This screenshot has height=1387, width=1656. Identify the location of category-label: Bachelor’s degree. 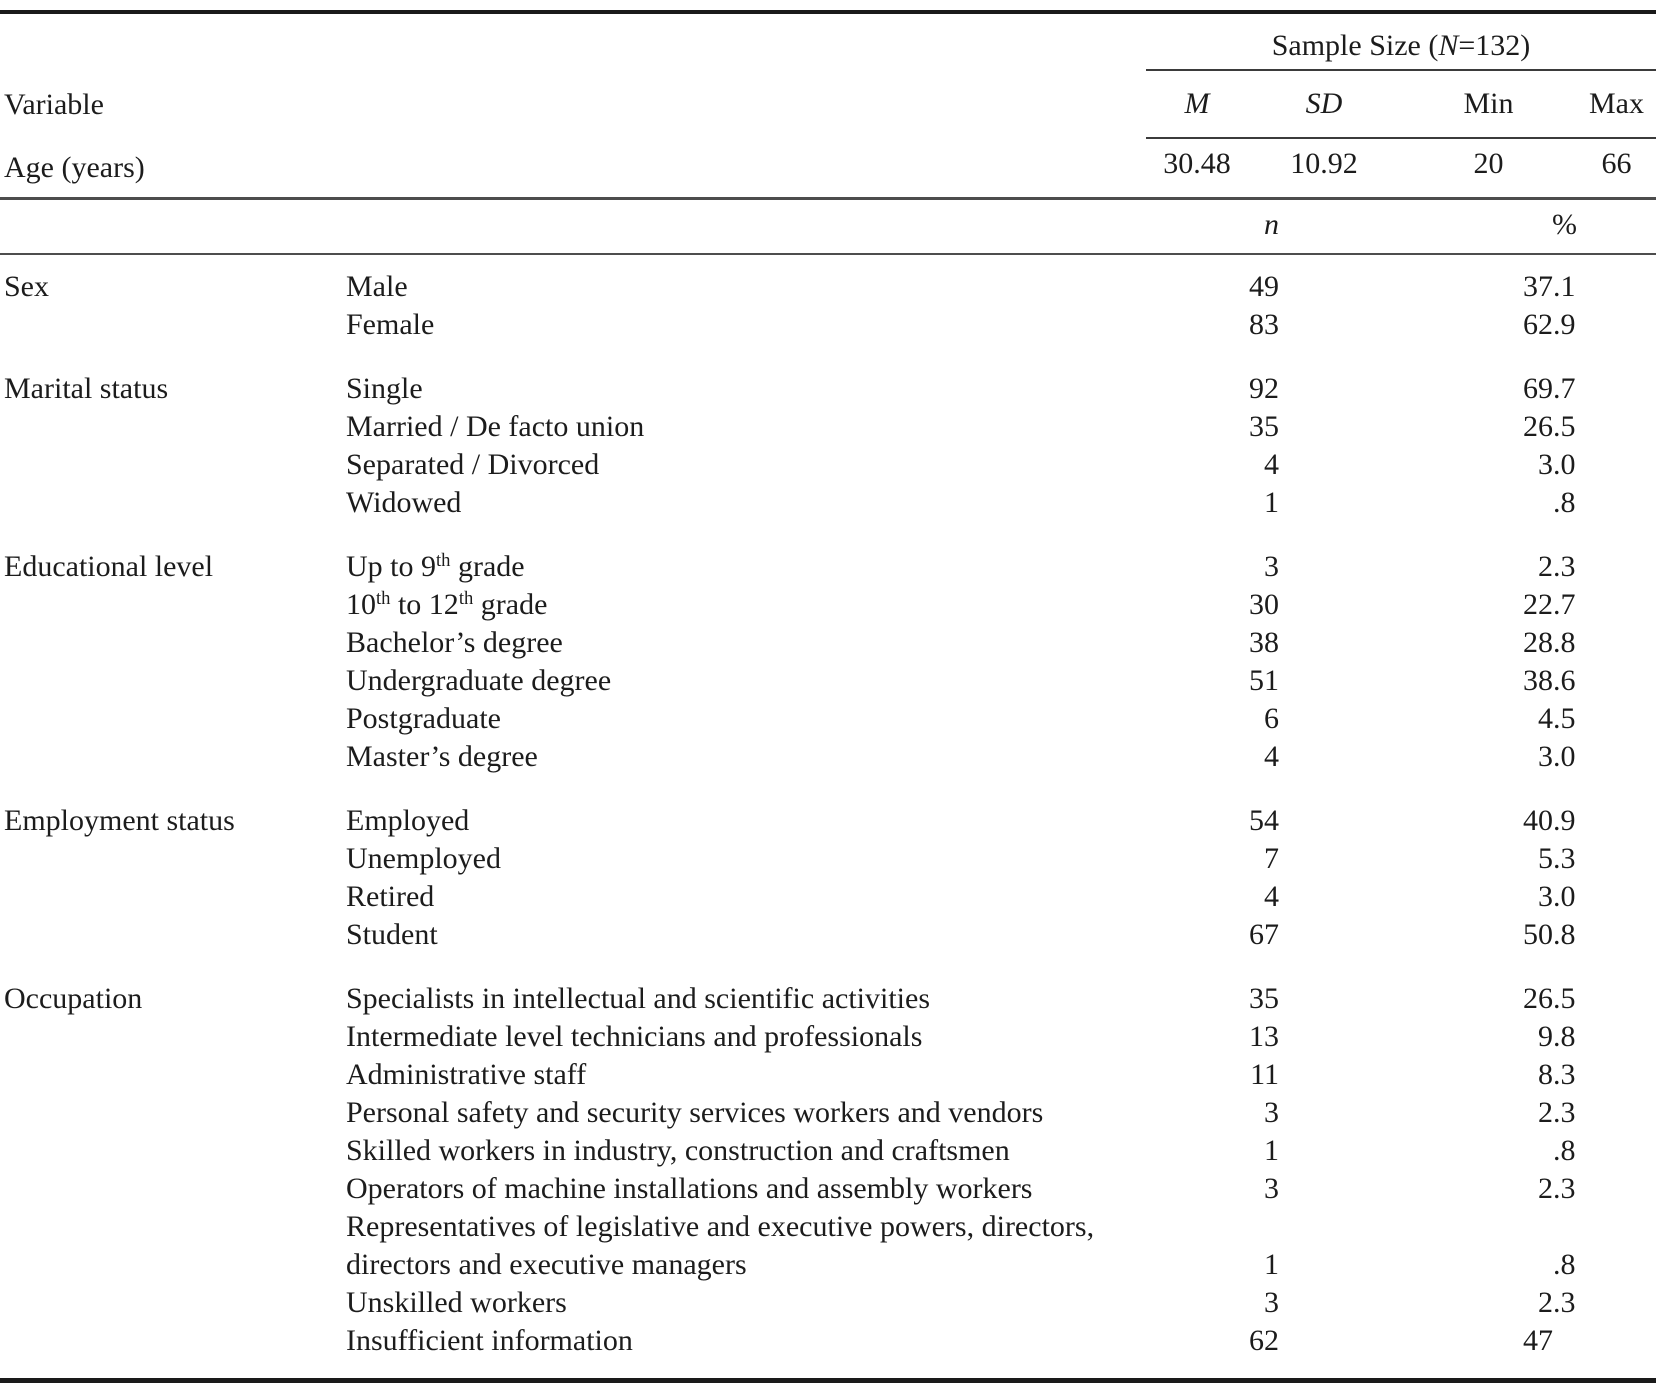
(454, 642).